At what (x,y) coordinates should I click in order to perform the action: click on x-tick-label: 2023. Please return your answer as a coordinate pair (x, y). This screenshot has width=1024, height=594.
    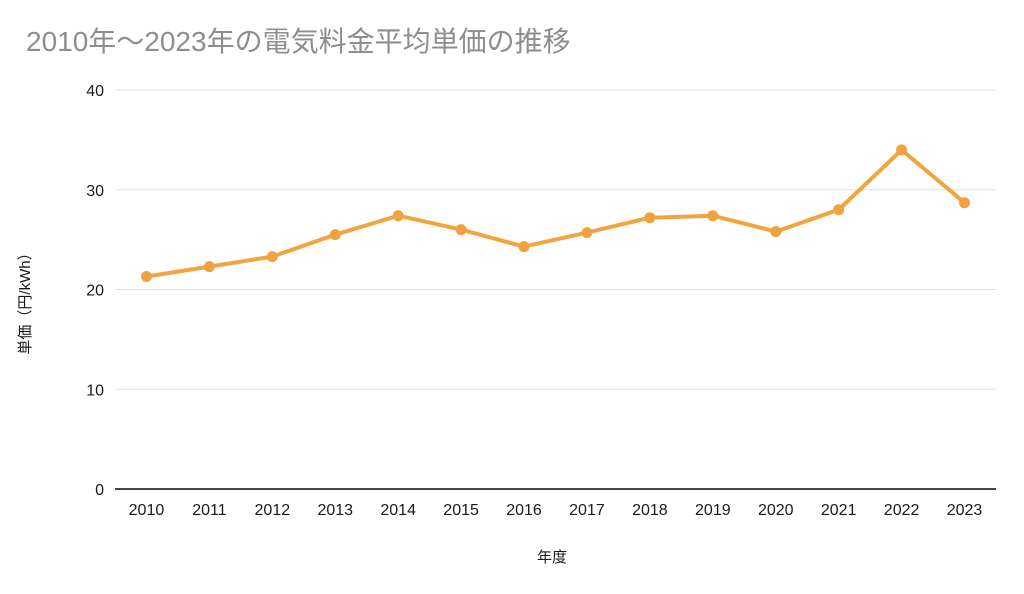
    Looking at the image, I should click on (965, 510).